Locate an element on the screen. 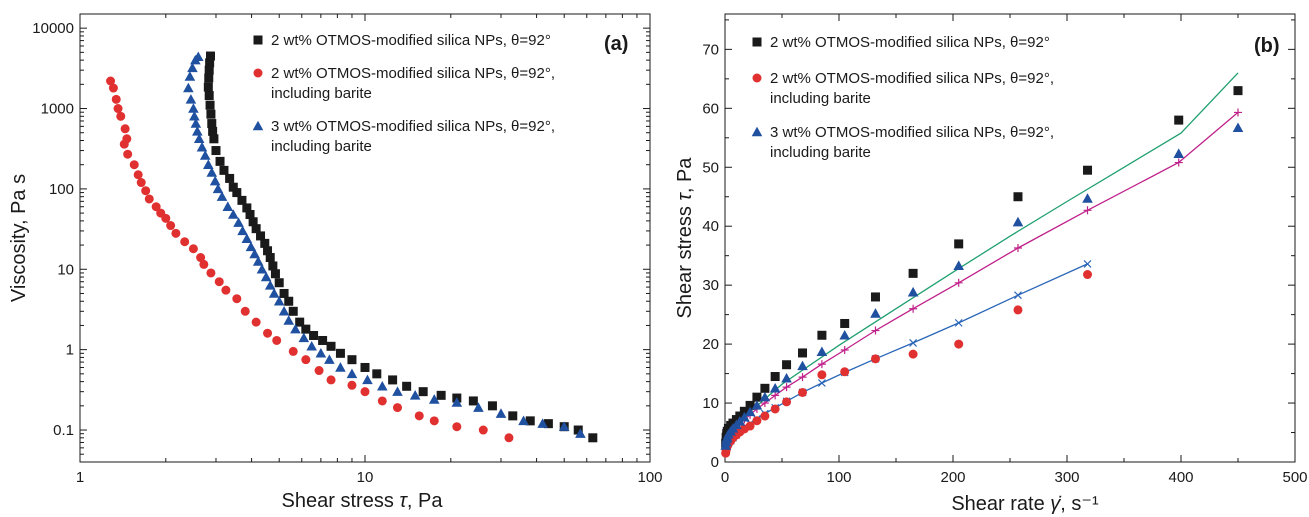 The width and height of the screenshot is (1309, 517). legend-marker is located at coordinates (258, 40).